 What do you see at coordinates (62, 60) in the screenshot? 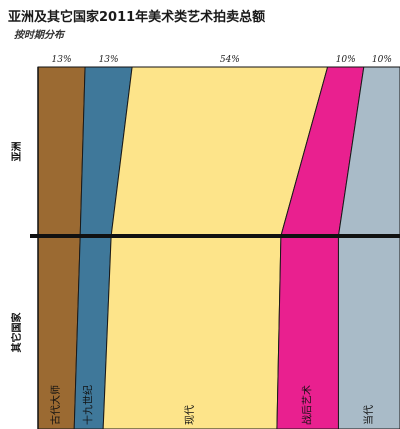
I see `percent-label-1: 13%` at bounding box center [62, 60].